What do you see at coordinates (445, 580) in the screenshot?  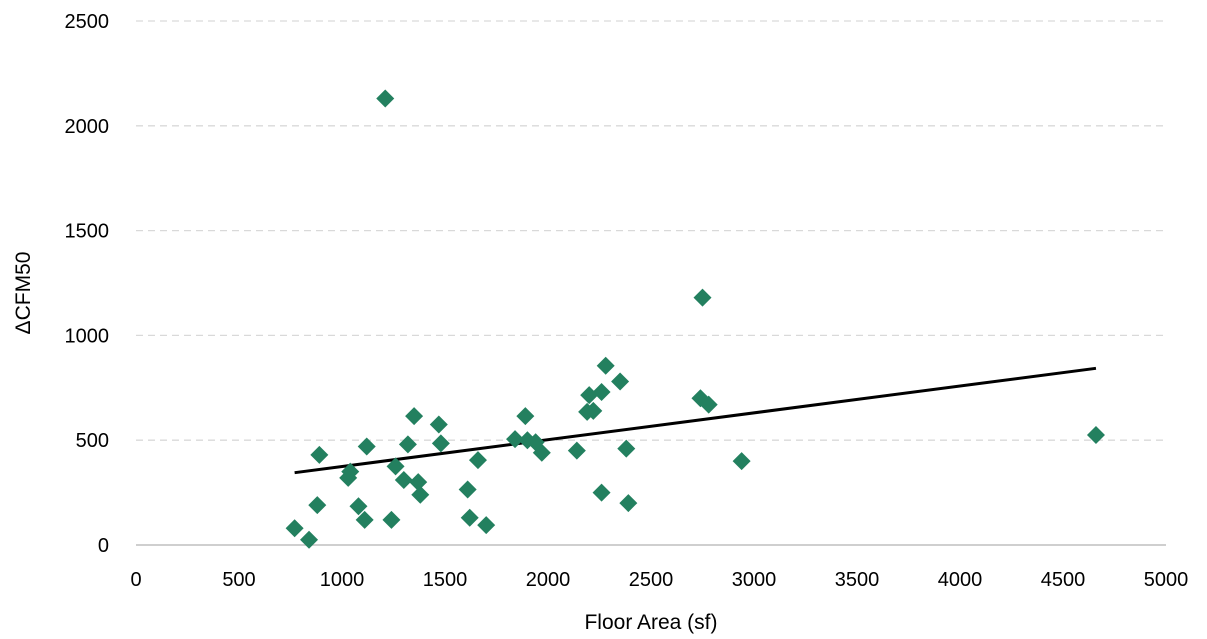 I see `x-tick-label: 1500` at bounding box center [445, 580].